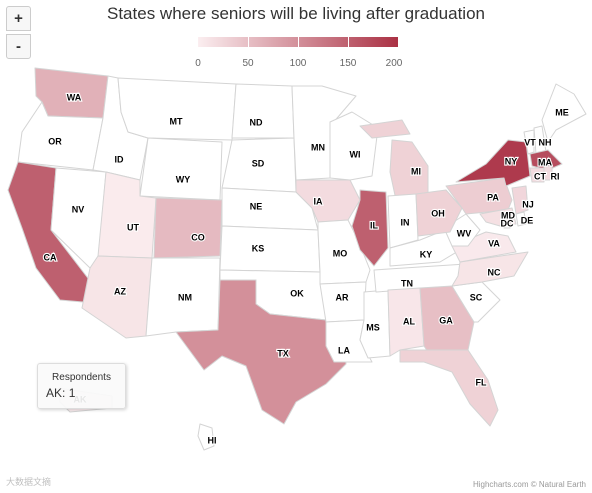 This screenshot has height=493, width=592. I want to click on state-label-mn: MN, so click(318, 147).